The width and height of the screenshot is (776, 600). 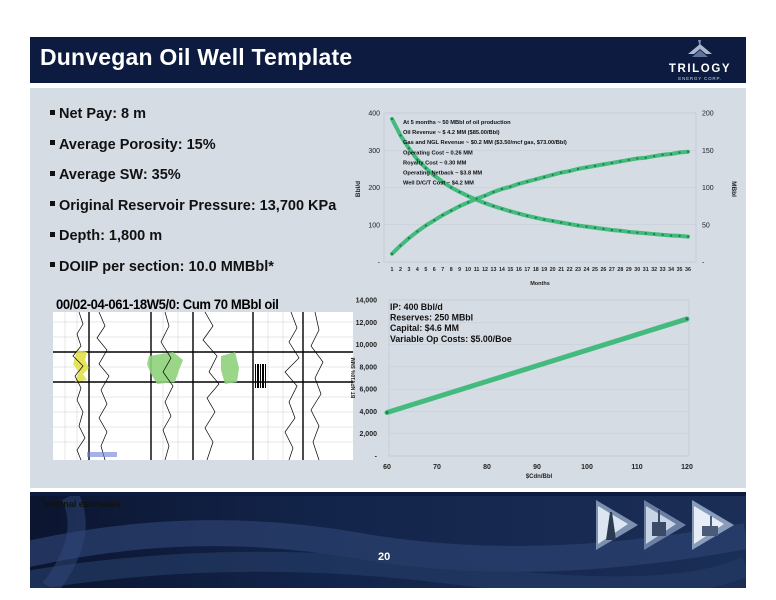 What do you see at coordinates (374, 114) in the screenshot?
I see `chart1-y-tick-label: 400` at bounding box center [374, 114].